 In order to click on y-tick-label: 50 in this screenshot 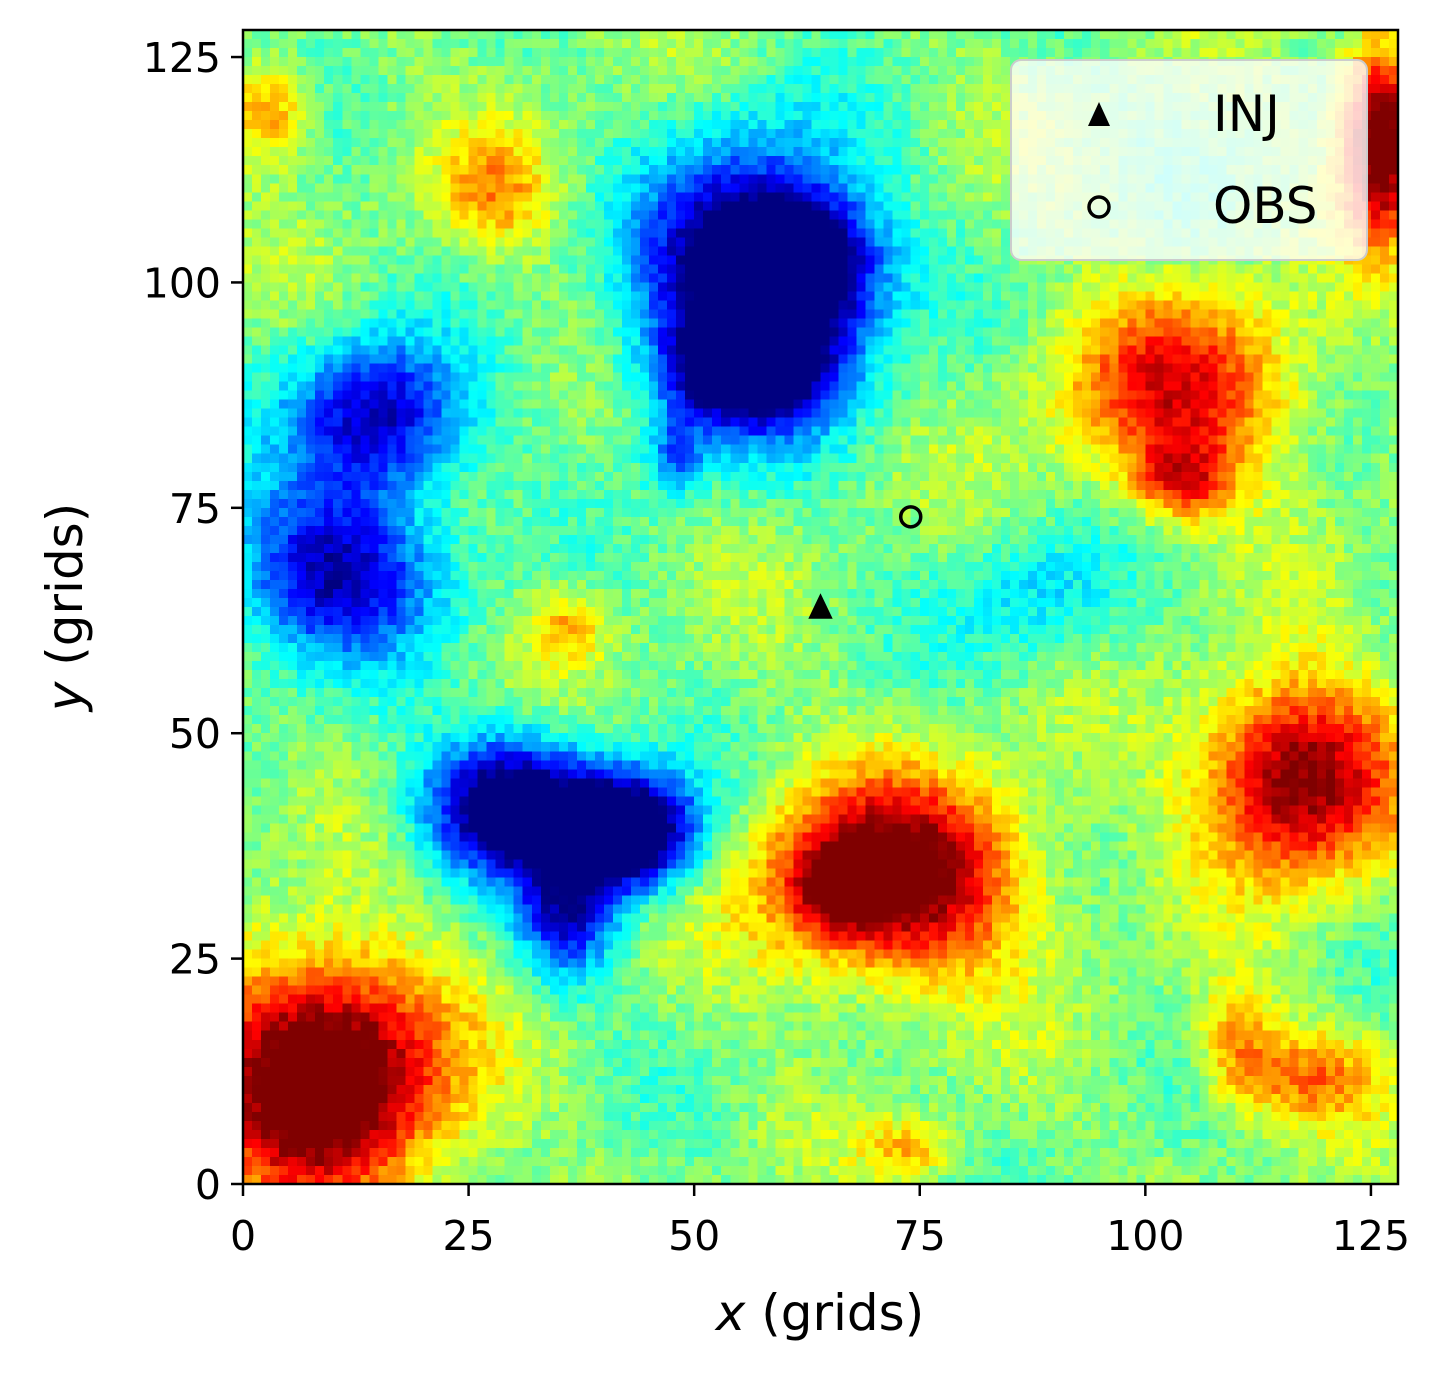, I will do `click(195, 734)`.